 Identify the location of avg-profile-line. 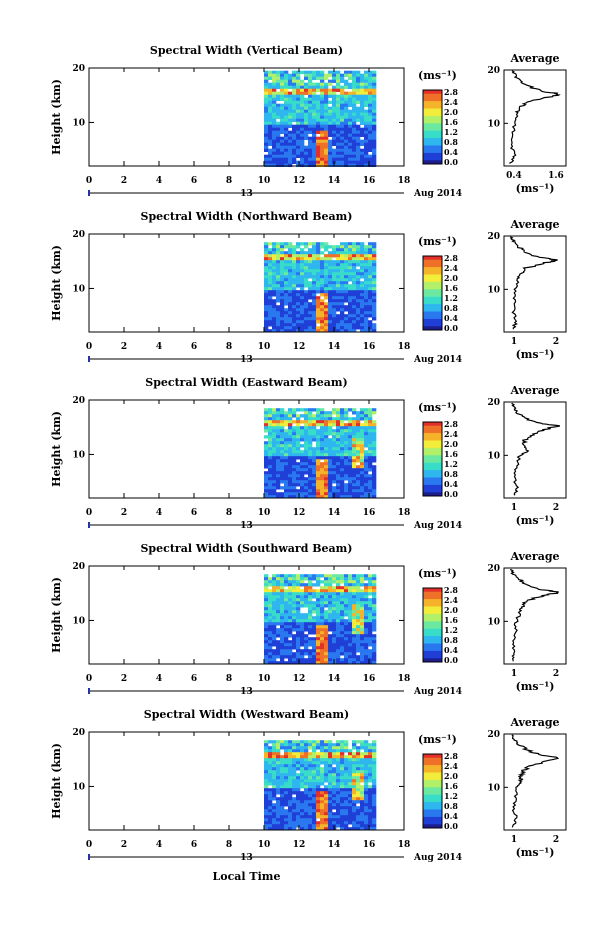
(534, 615).